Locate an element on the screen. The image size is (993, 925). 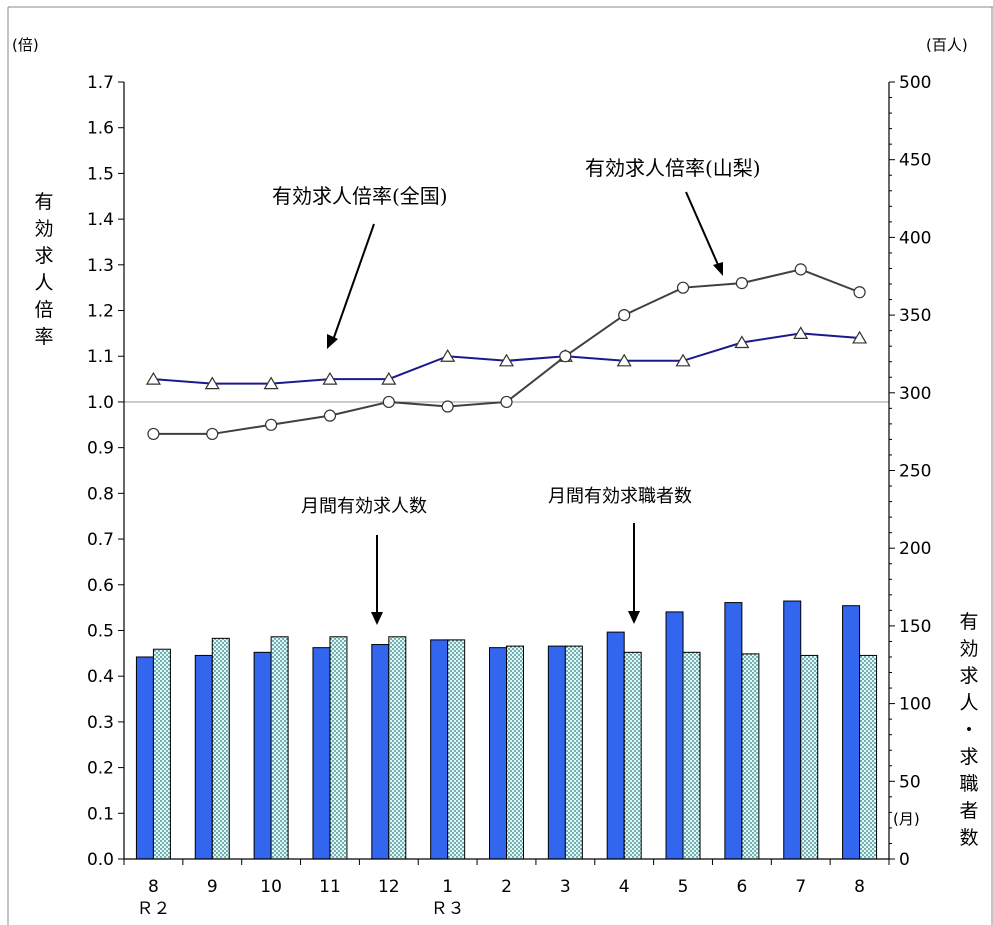
right-axis-tick-label: 450 is located at coordinates (915, 161).